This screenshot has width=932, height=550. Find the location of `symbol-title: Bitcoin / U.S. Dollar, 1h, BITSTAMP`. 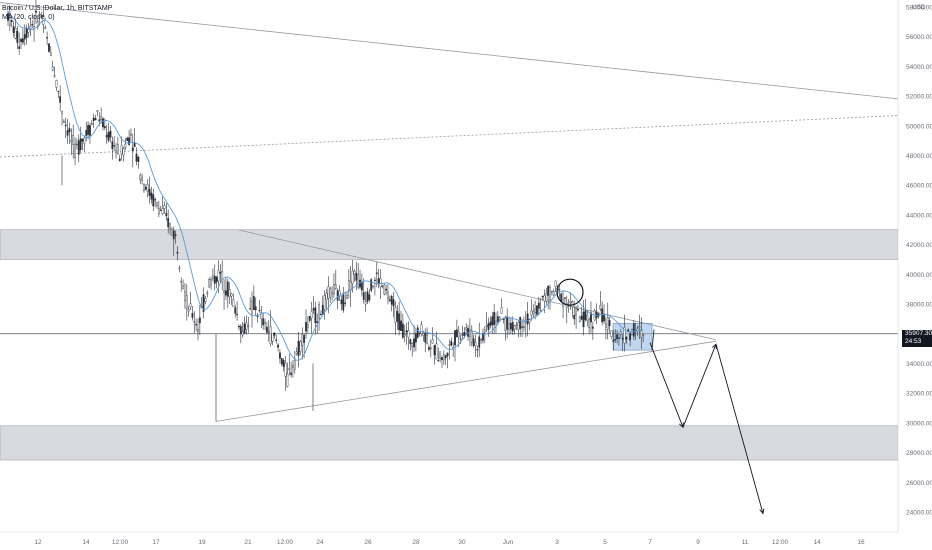

symbol-title: Bitcoin / U.S. Dollar, 1h, BITSTAMP is located at coordinates (57, 8).